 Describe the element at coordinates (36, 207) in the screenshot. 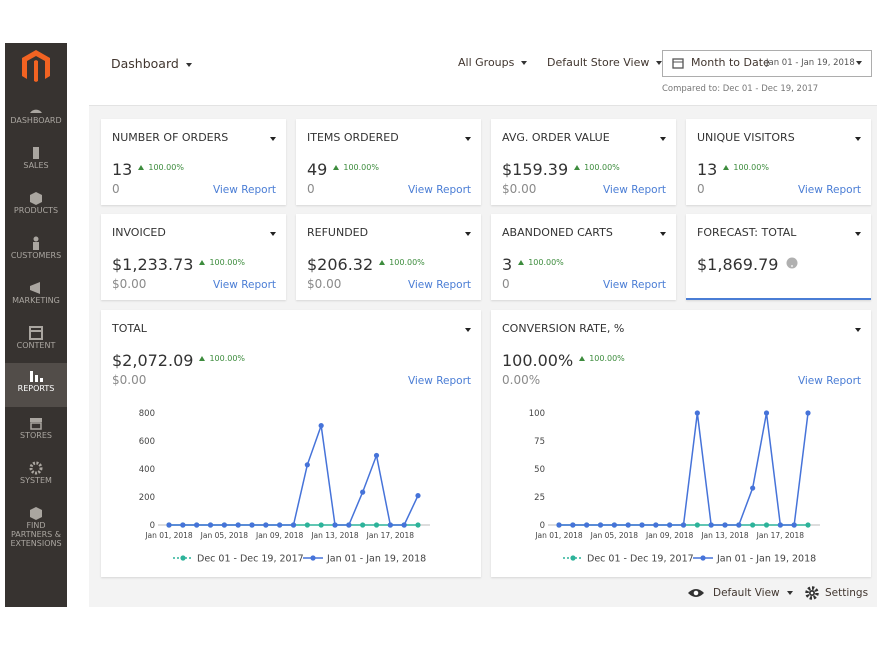

I see `menu-item: PRODUCTS` at that location.